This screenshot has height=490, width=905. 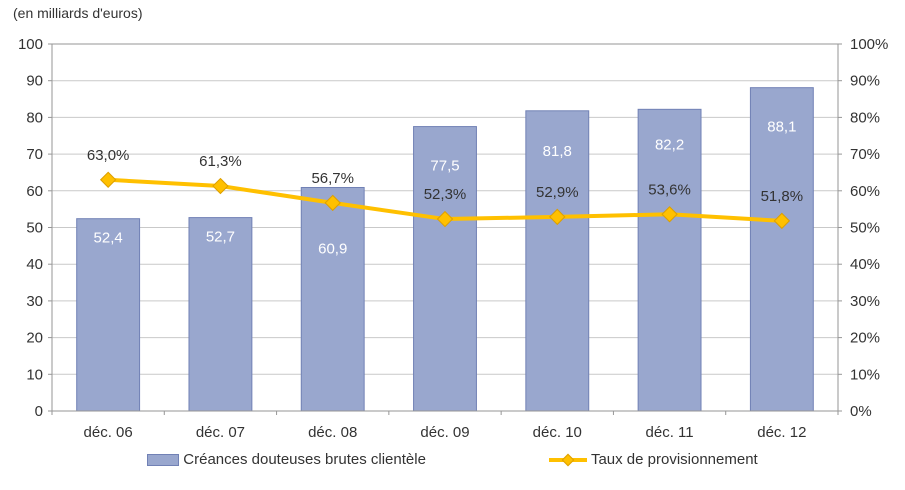 What do you see at coordinates (781, 432) in the screenshot?
I see `x-axis-label: déc. 12` at bounding box center [781, 432].